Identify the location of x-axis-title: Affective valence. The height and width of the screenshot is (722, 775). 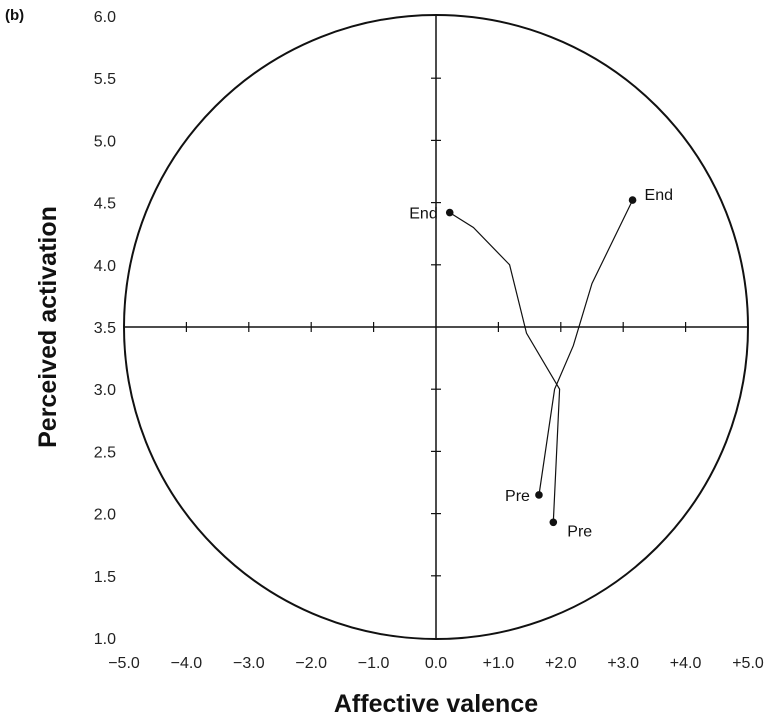
(436, 704).